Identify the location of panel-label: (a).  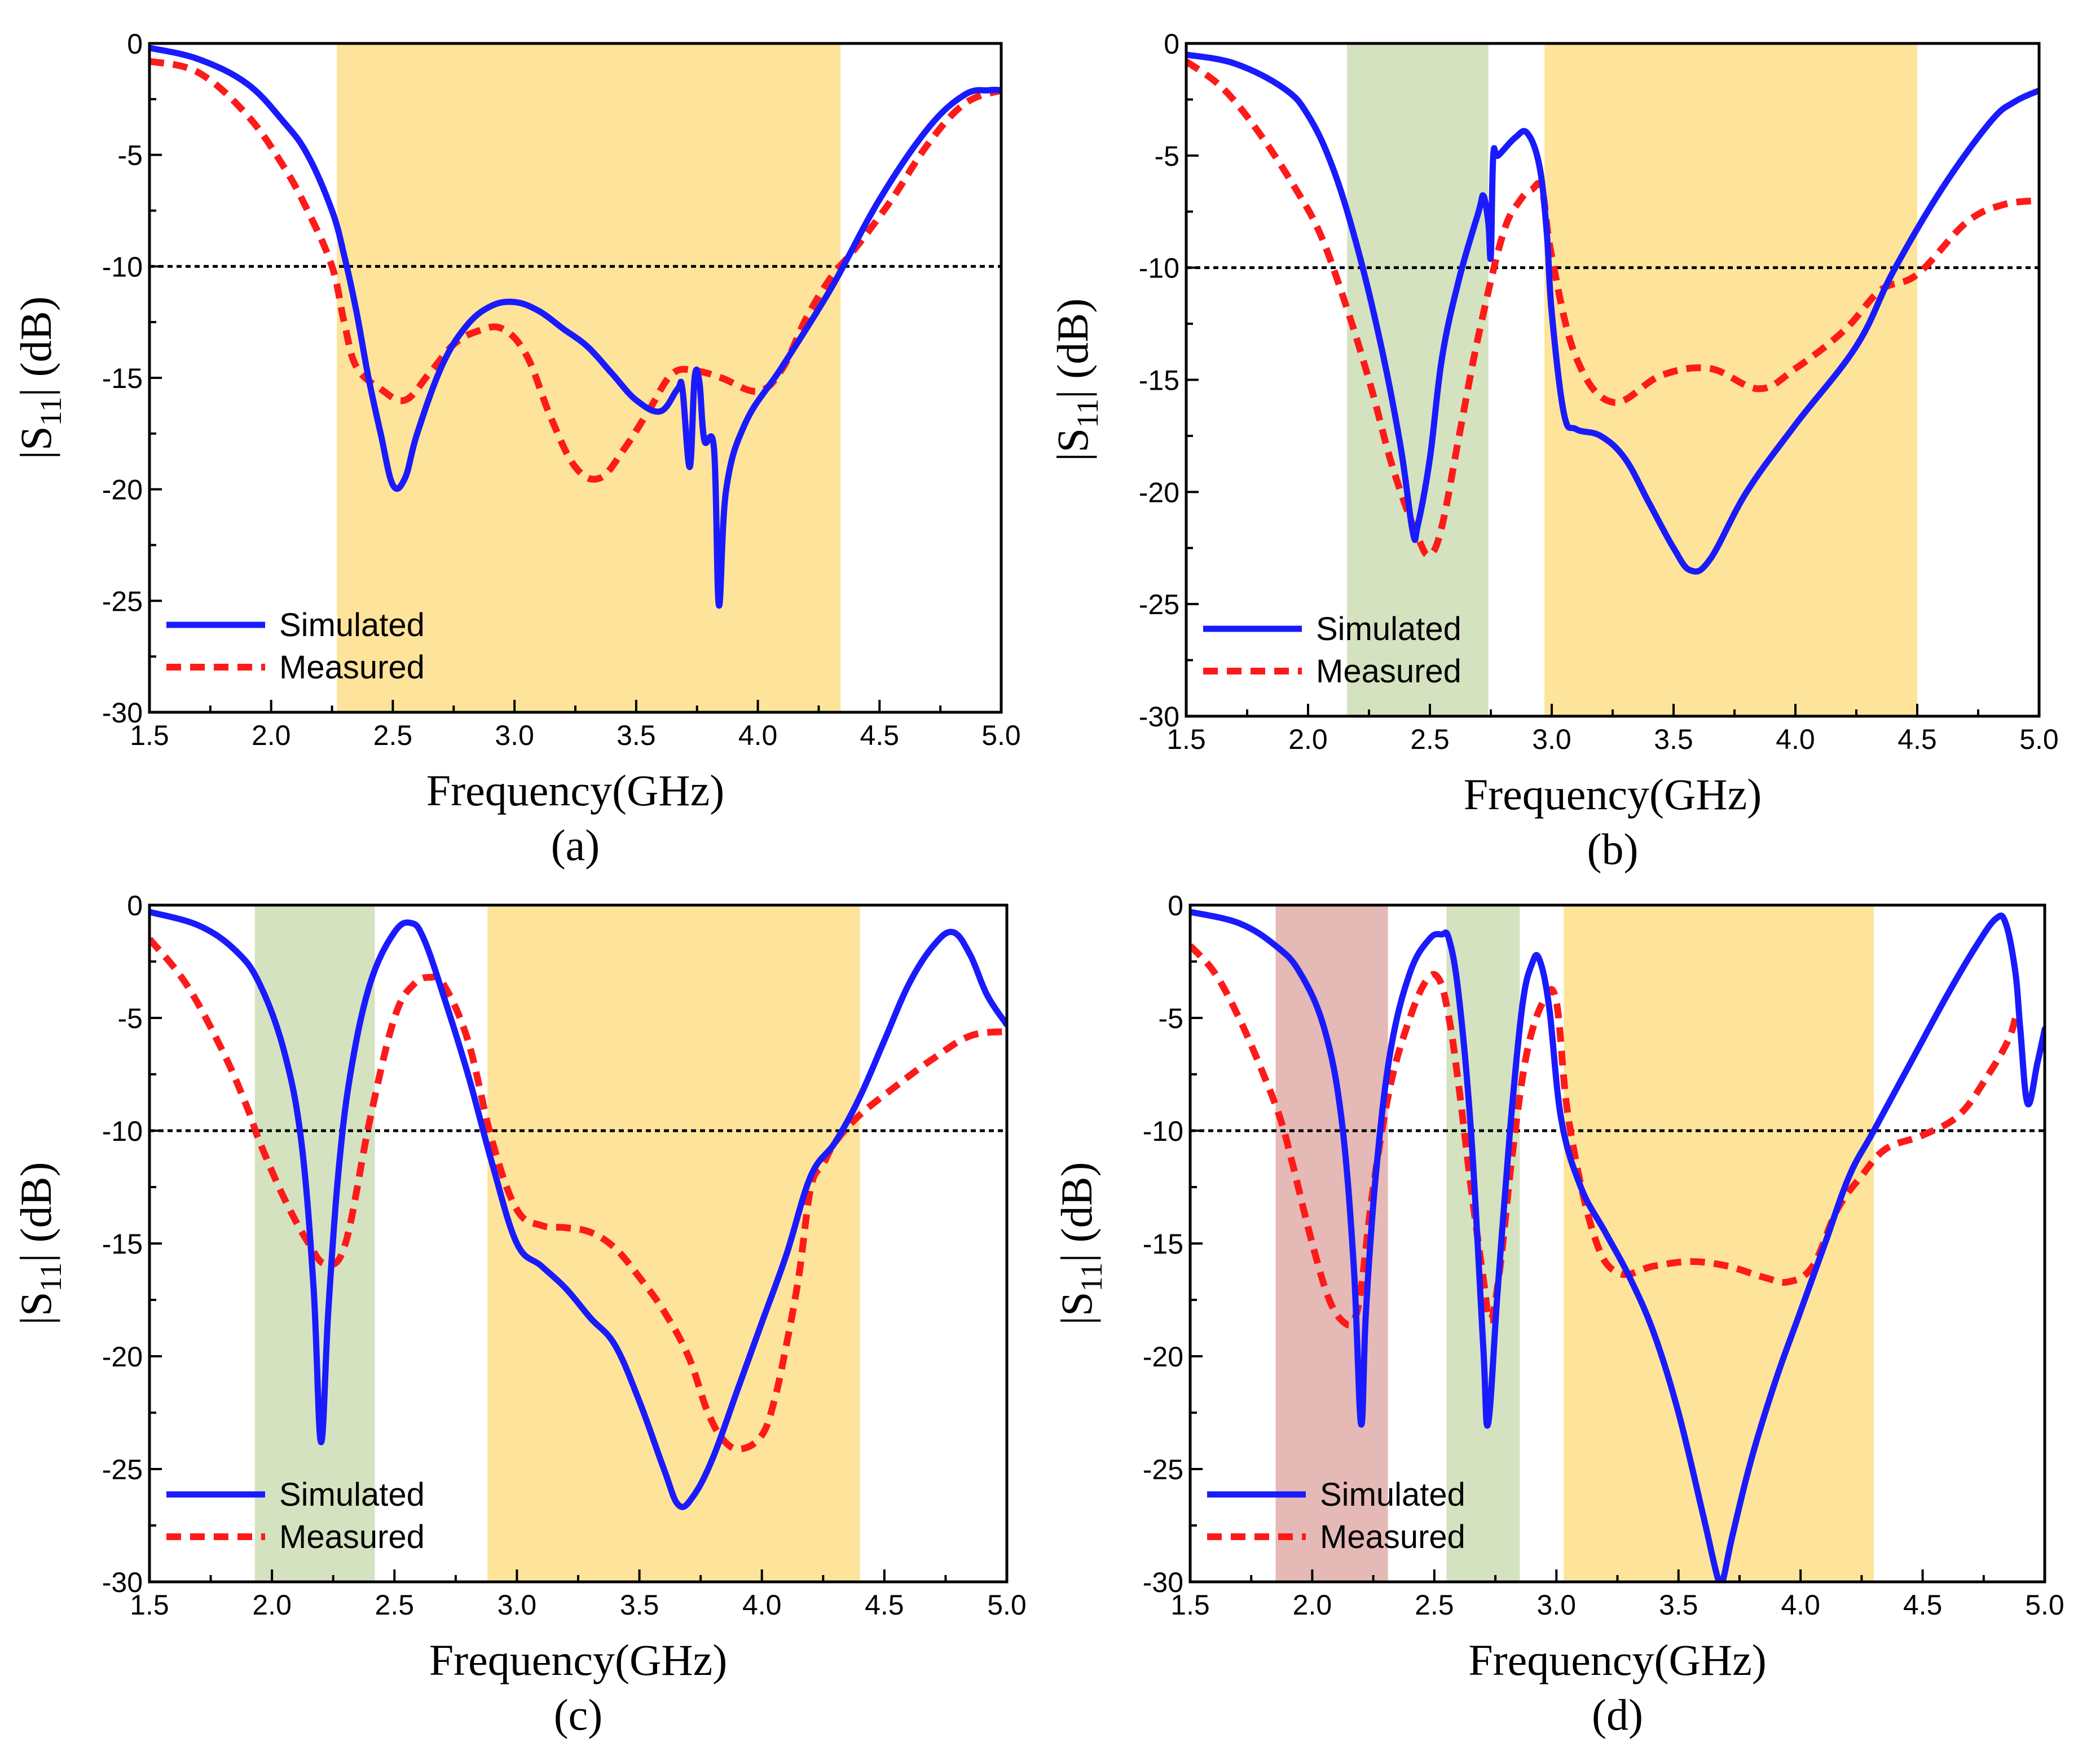
(575, 845).